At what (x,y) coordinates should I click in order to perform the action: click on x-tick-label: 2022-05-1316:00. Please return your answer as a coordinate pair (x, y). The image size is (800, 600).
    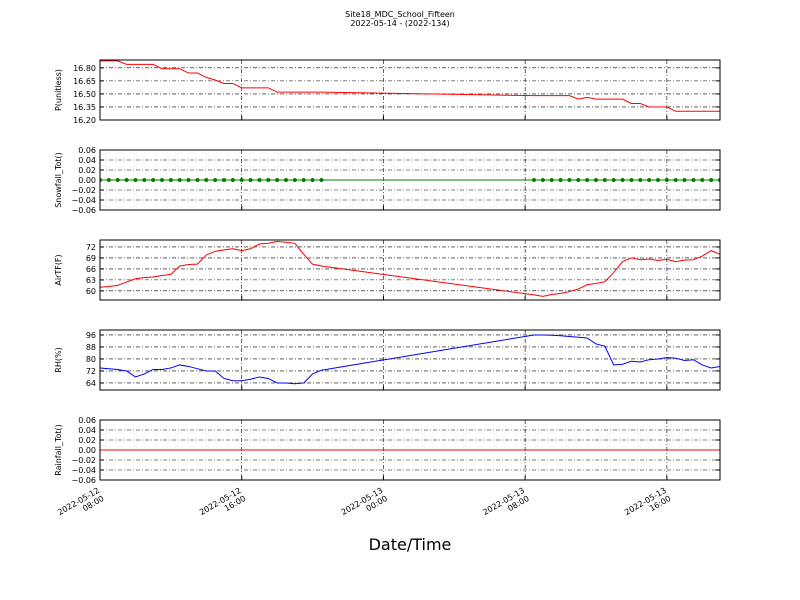
    Looking at the image, I should click on (647, 505).